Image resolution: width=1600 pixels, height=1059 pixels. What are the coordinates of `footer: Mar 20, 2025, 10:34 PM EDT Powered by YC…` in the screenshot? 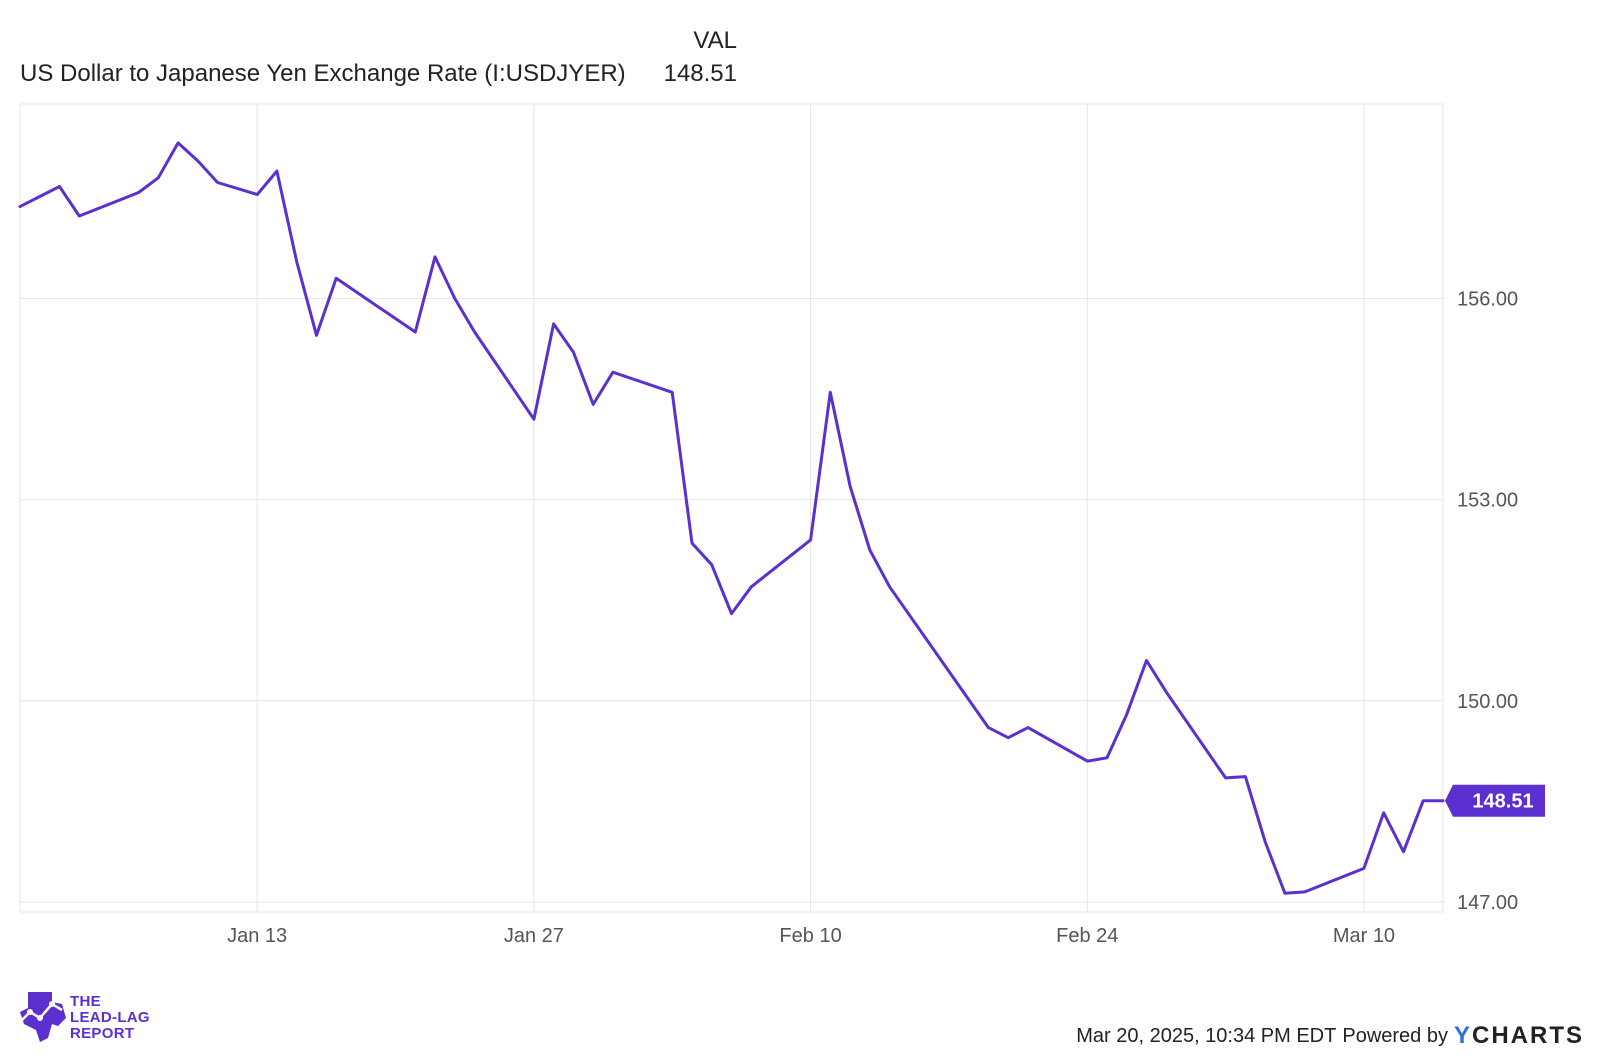 It's located at (1330, 1036).